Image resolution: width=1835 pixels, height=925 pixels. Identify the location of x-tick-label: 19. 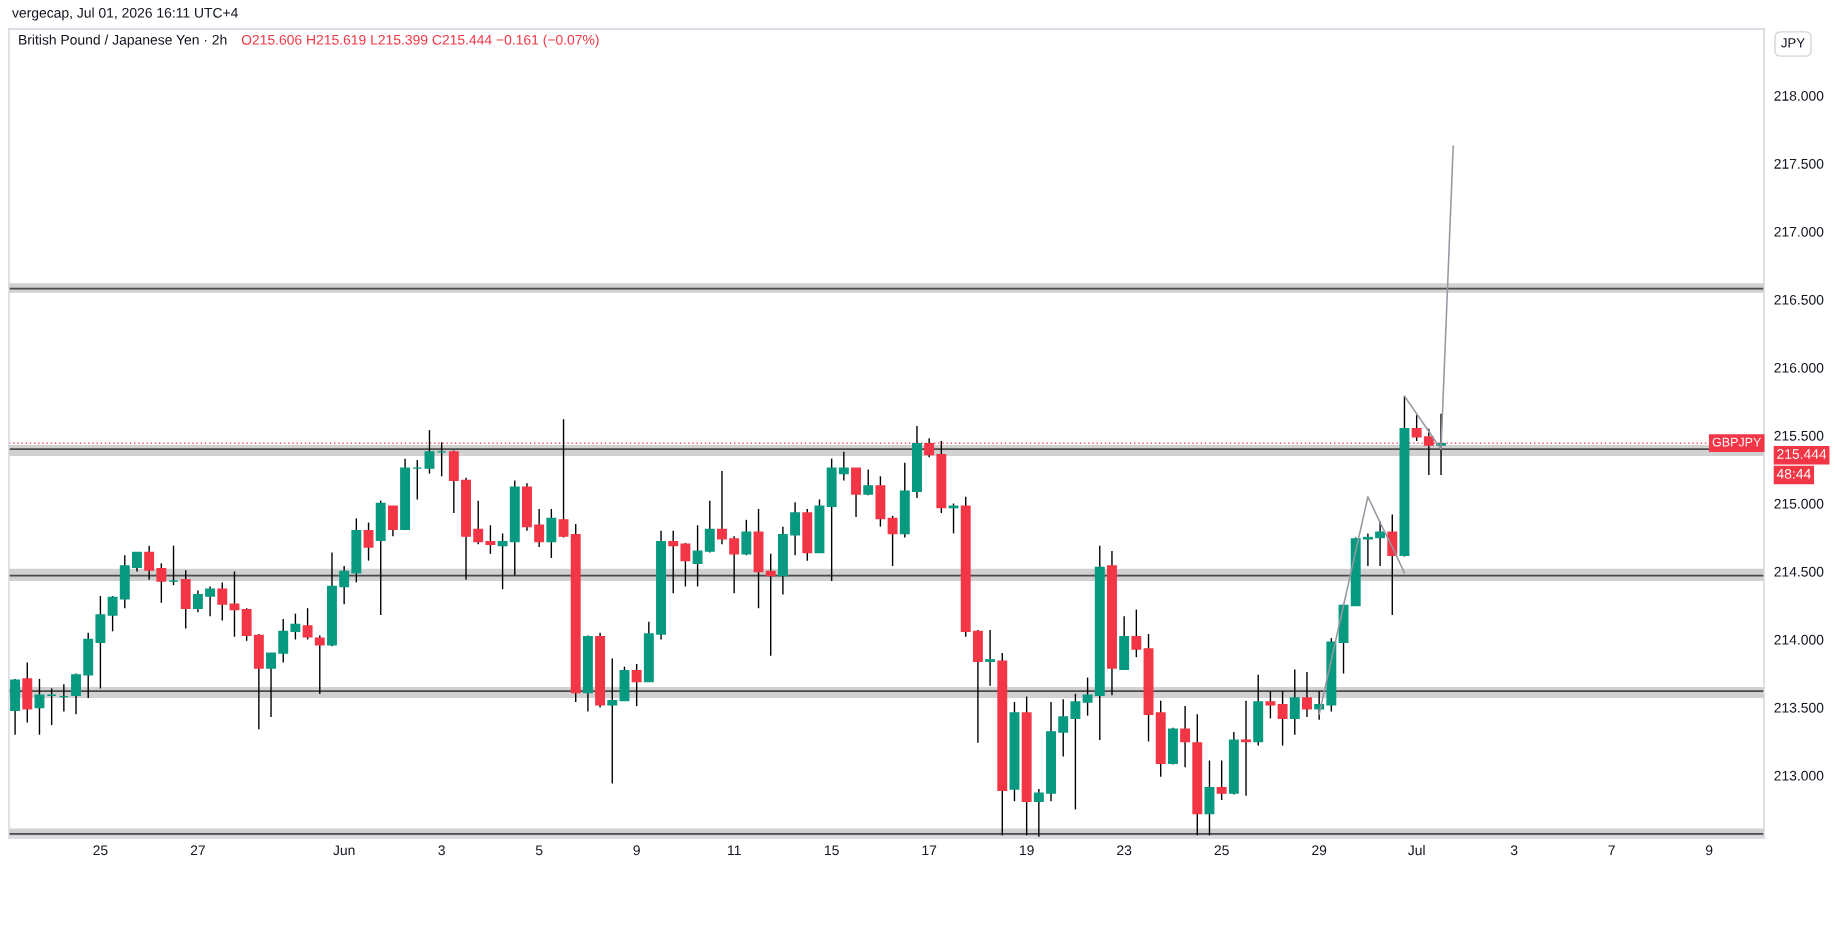
(1026, 850).